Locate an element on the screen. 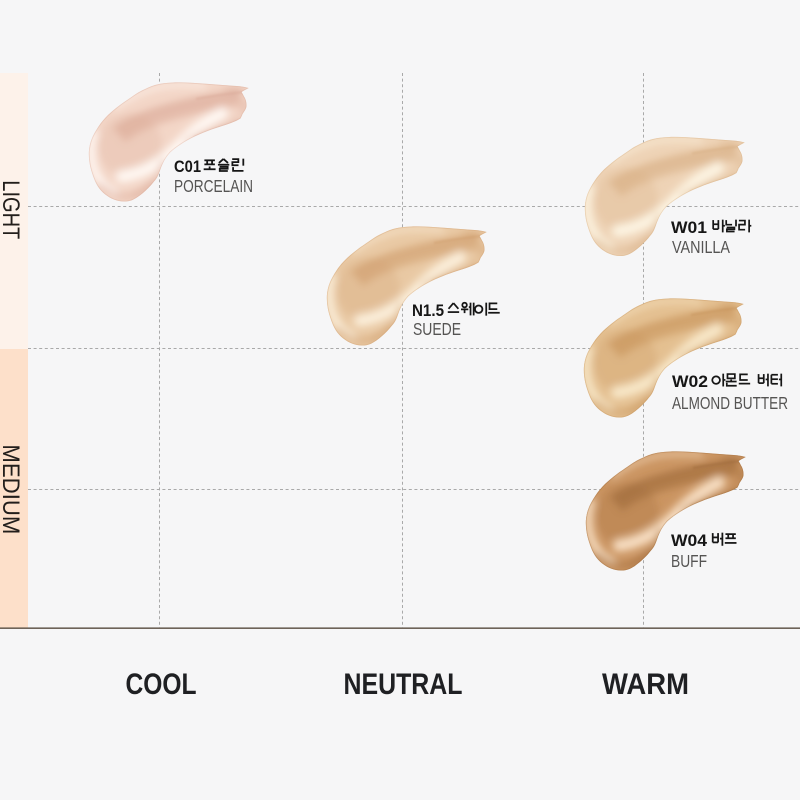 The width and height of the screenshot is (800, 800). svg-text: NEUTRAL is located at coordinates (403, 684).